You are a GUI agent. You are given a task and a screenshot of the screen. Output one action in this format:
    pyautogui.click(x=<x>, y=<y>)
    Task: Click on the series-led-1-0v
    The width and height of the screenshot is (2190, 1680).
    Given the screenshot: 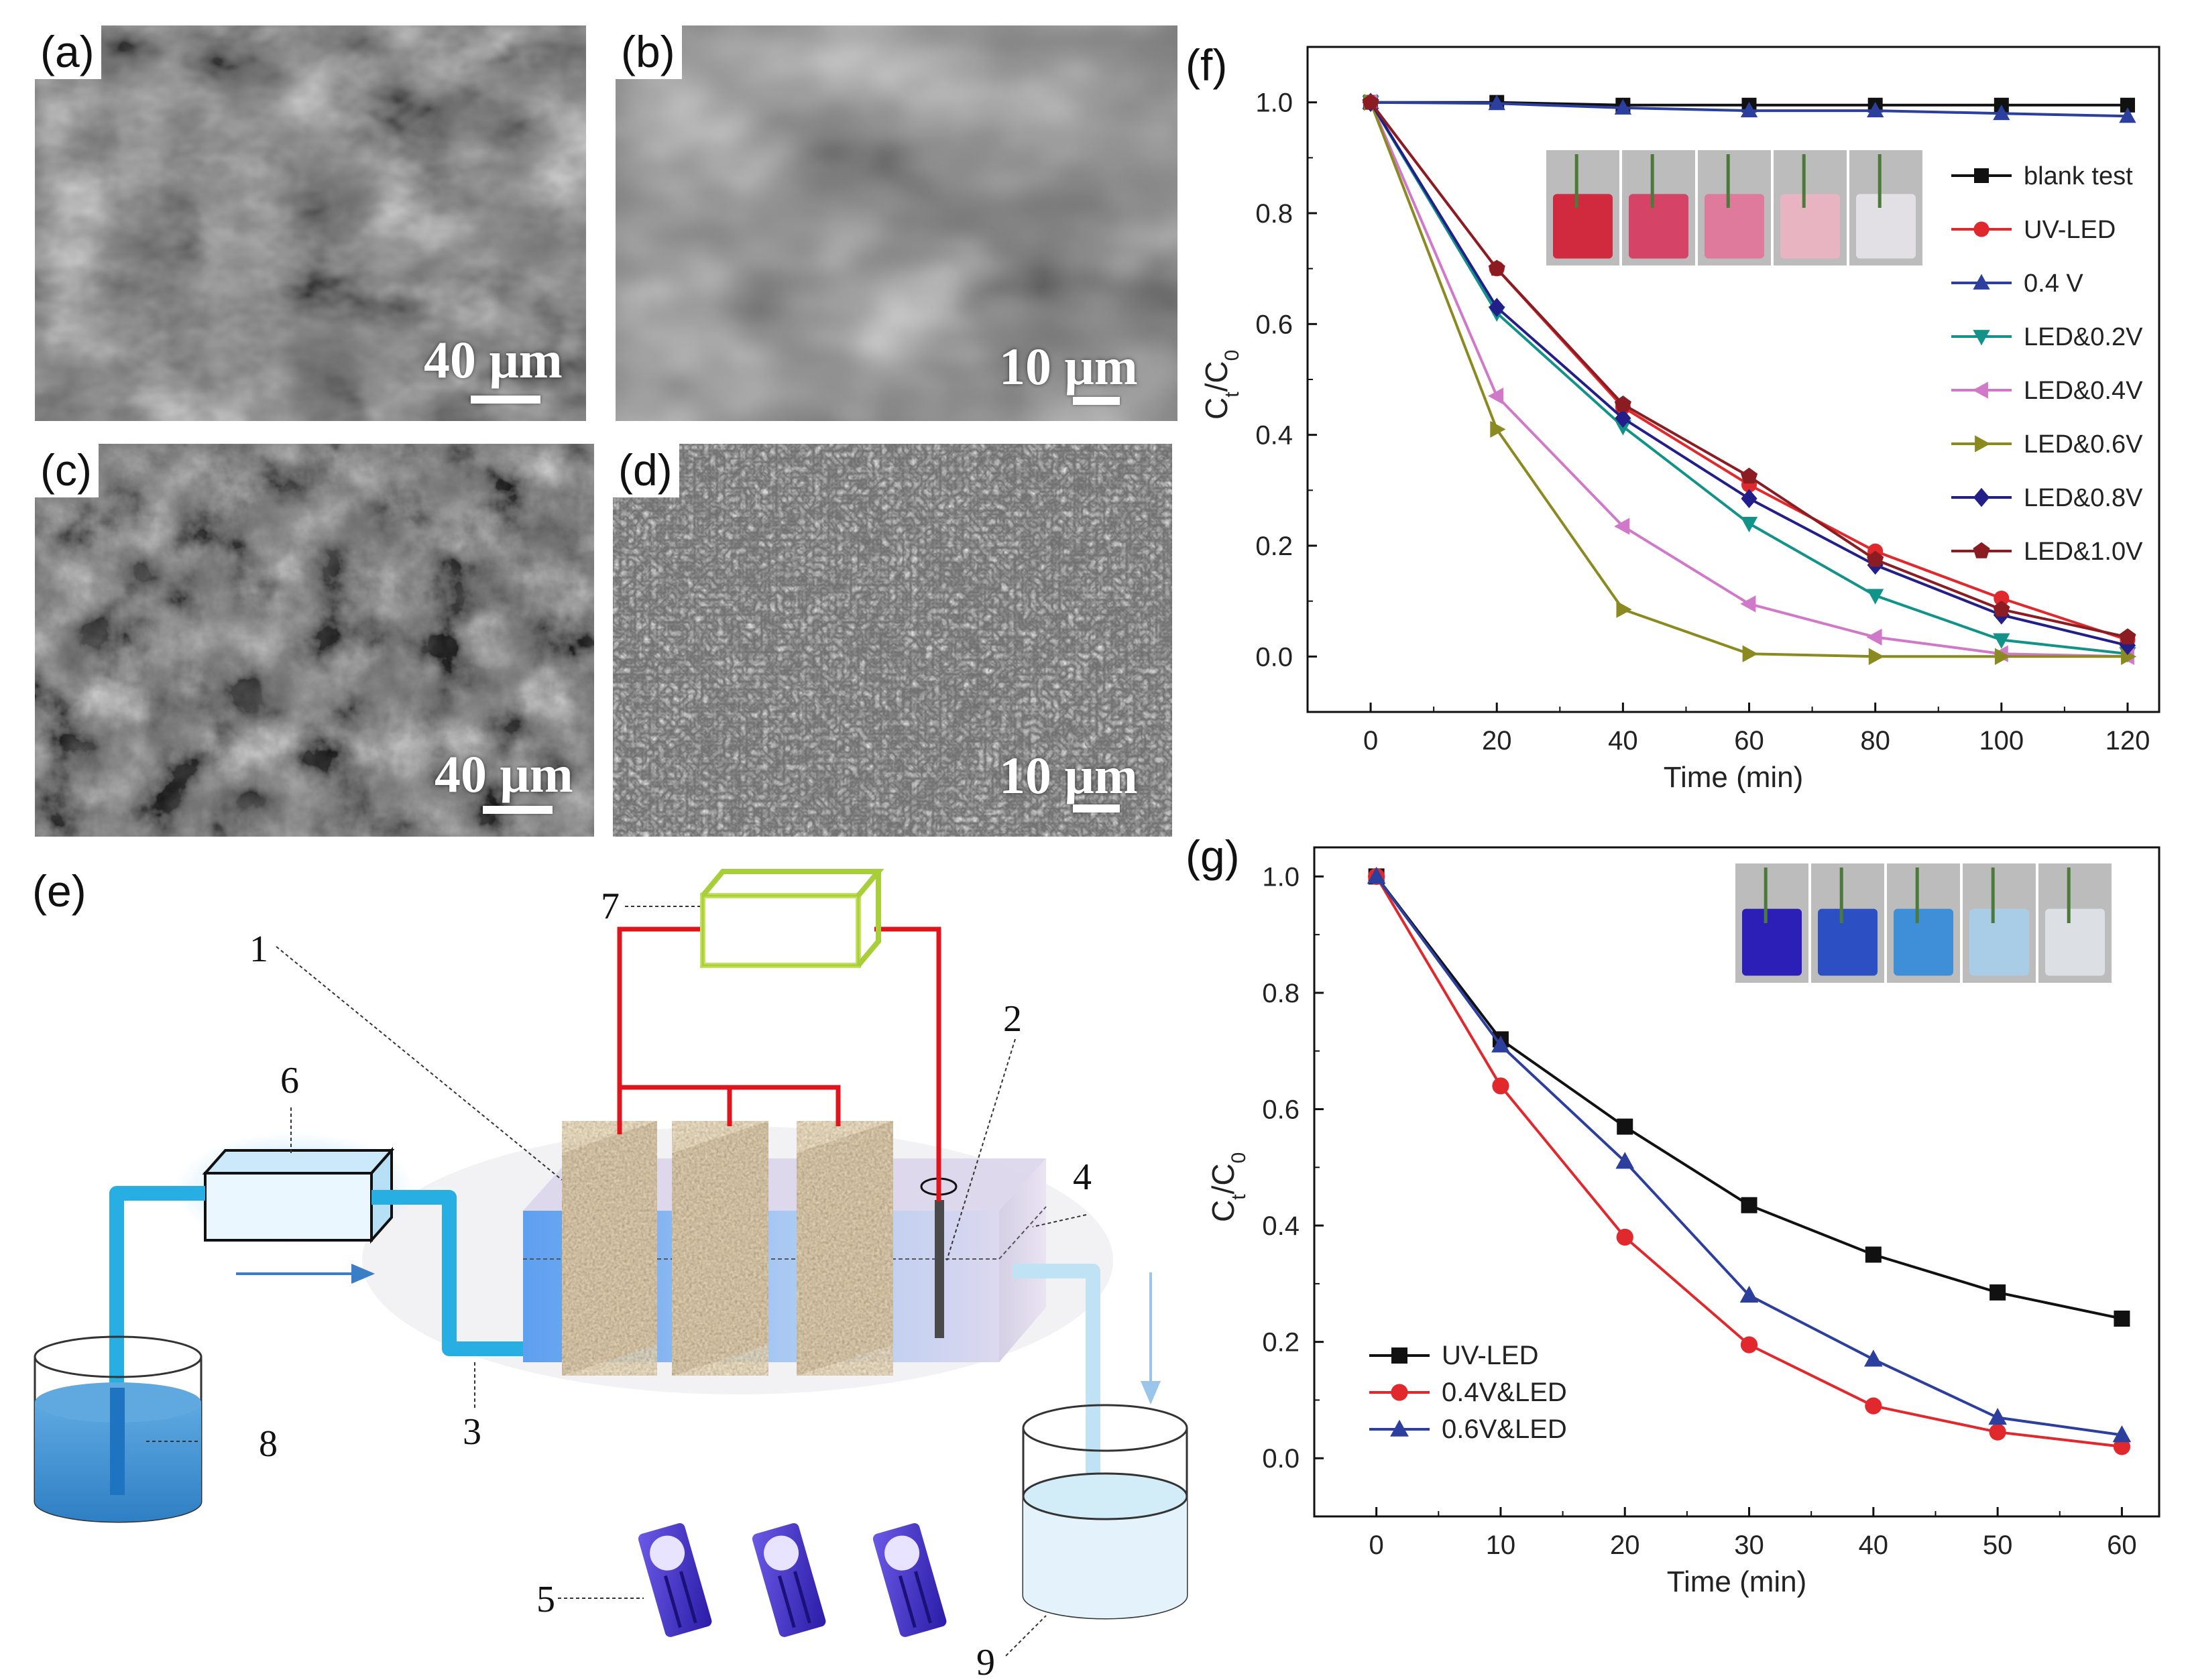 What is the action you would take?
    pyautogui.click(x=1749, y=369)
    